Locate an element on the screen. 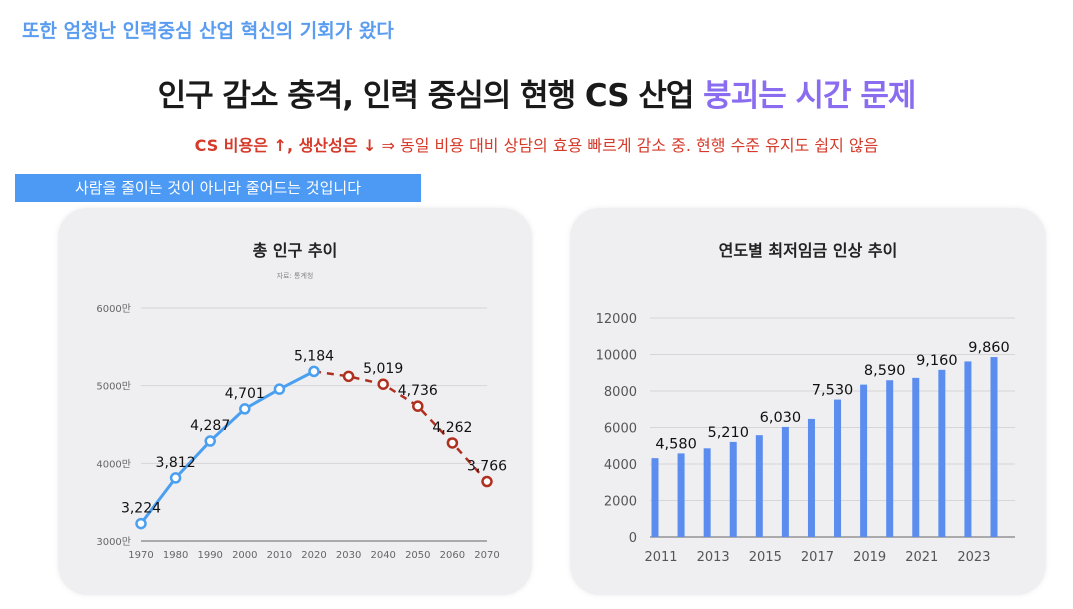 Image resolution: width=1073 pixels, height=609 pixels. data-label: 4,262 is located at coordinates (452, 428).